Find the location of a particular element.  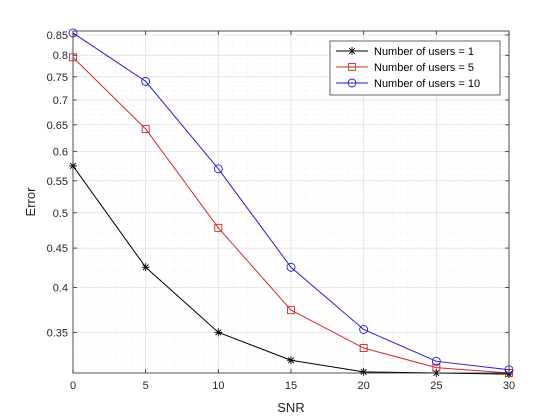

x-tick-label: 15 is located at coordinates (291, 386).